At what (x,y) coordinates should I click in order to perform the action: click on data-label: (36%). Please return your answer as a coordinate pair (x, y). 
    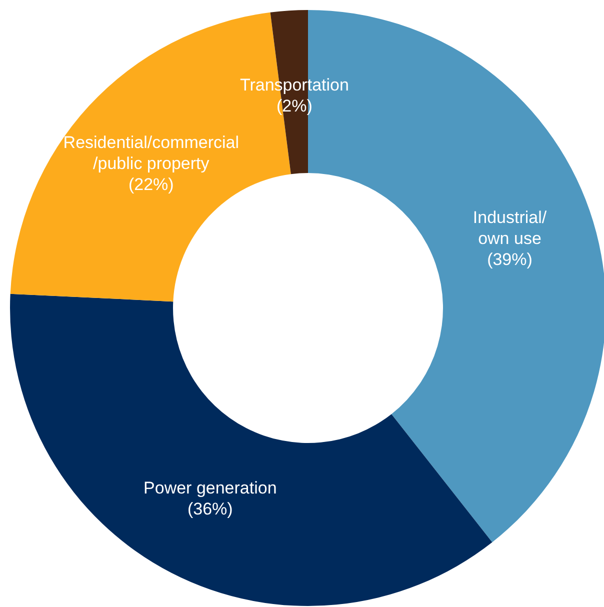
    Looking at the image, I should click on (210, 508).